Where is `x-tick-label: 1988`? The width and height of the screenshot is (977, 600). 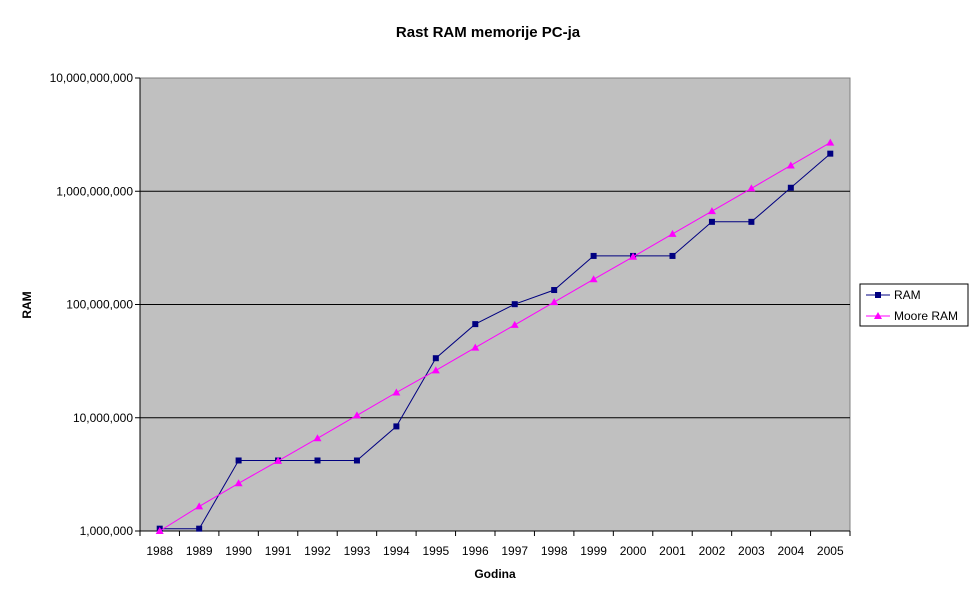 x-tick-label: 1988 is located at coordinates (159, 551).